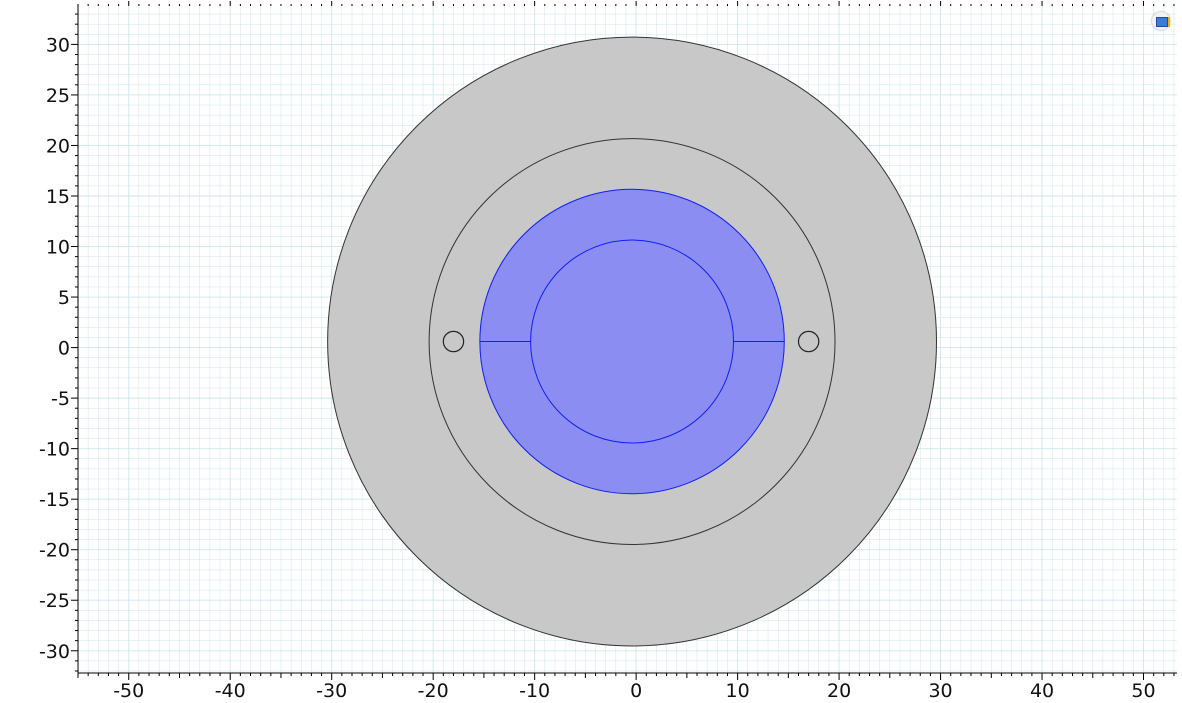  I want to click on y-tick-label: 20, so click(58, 146).